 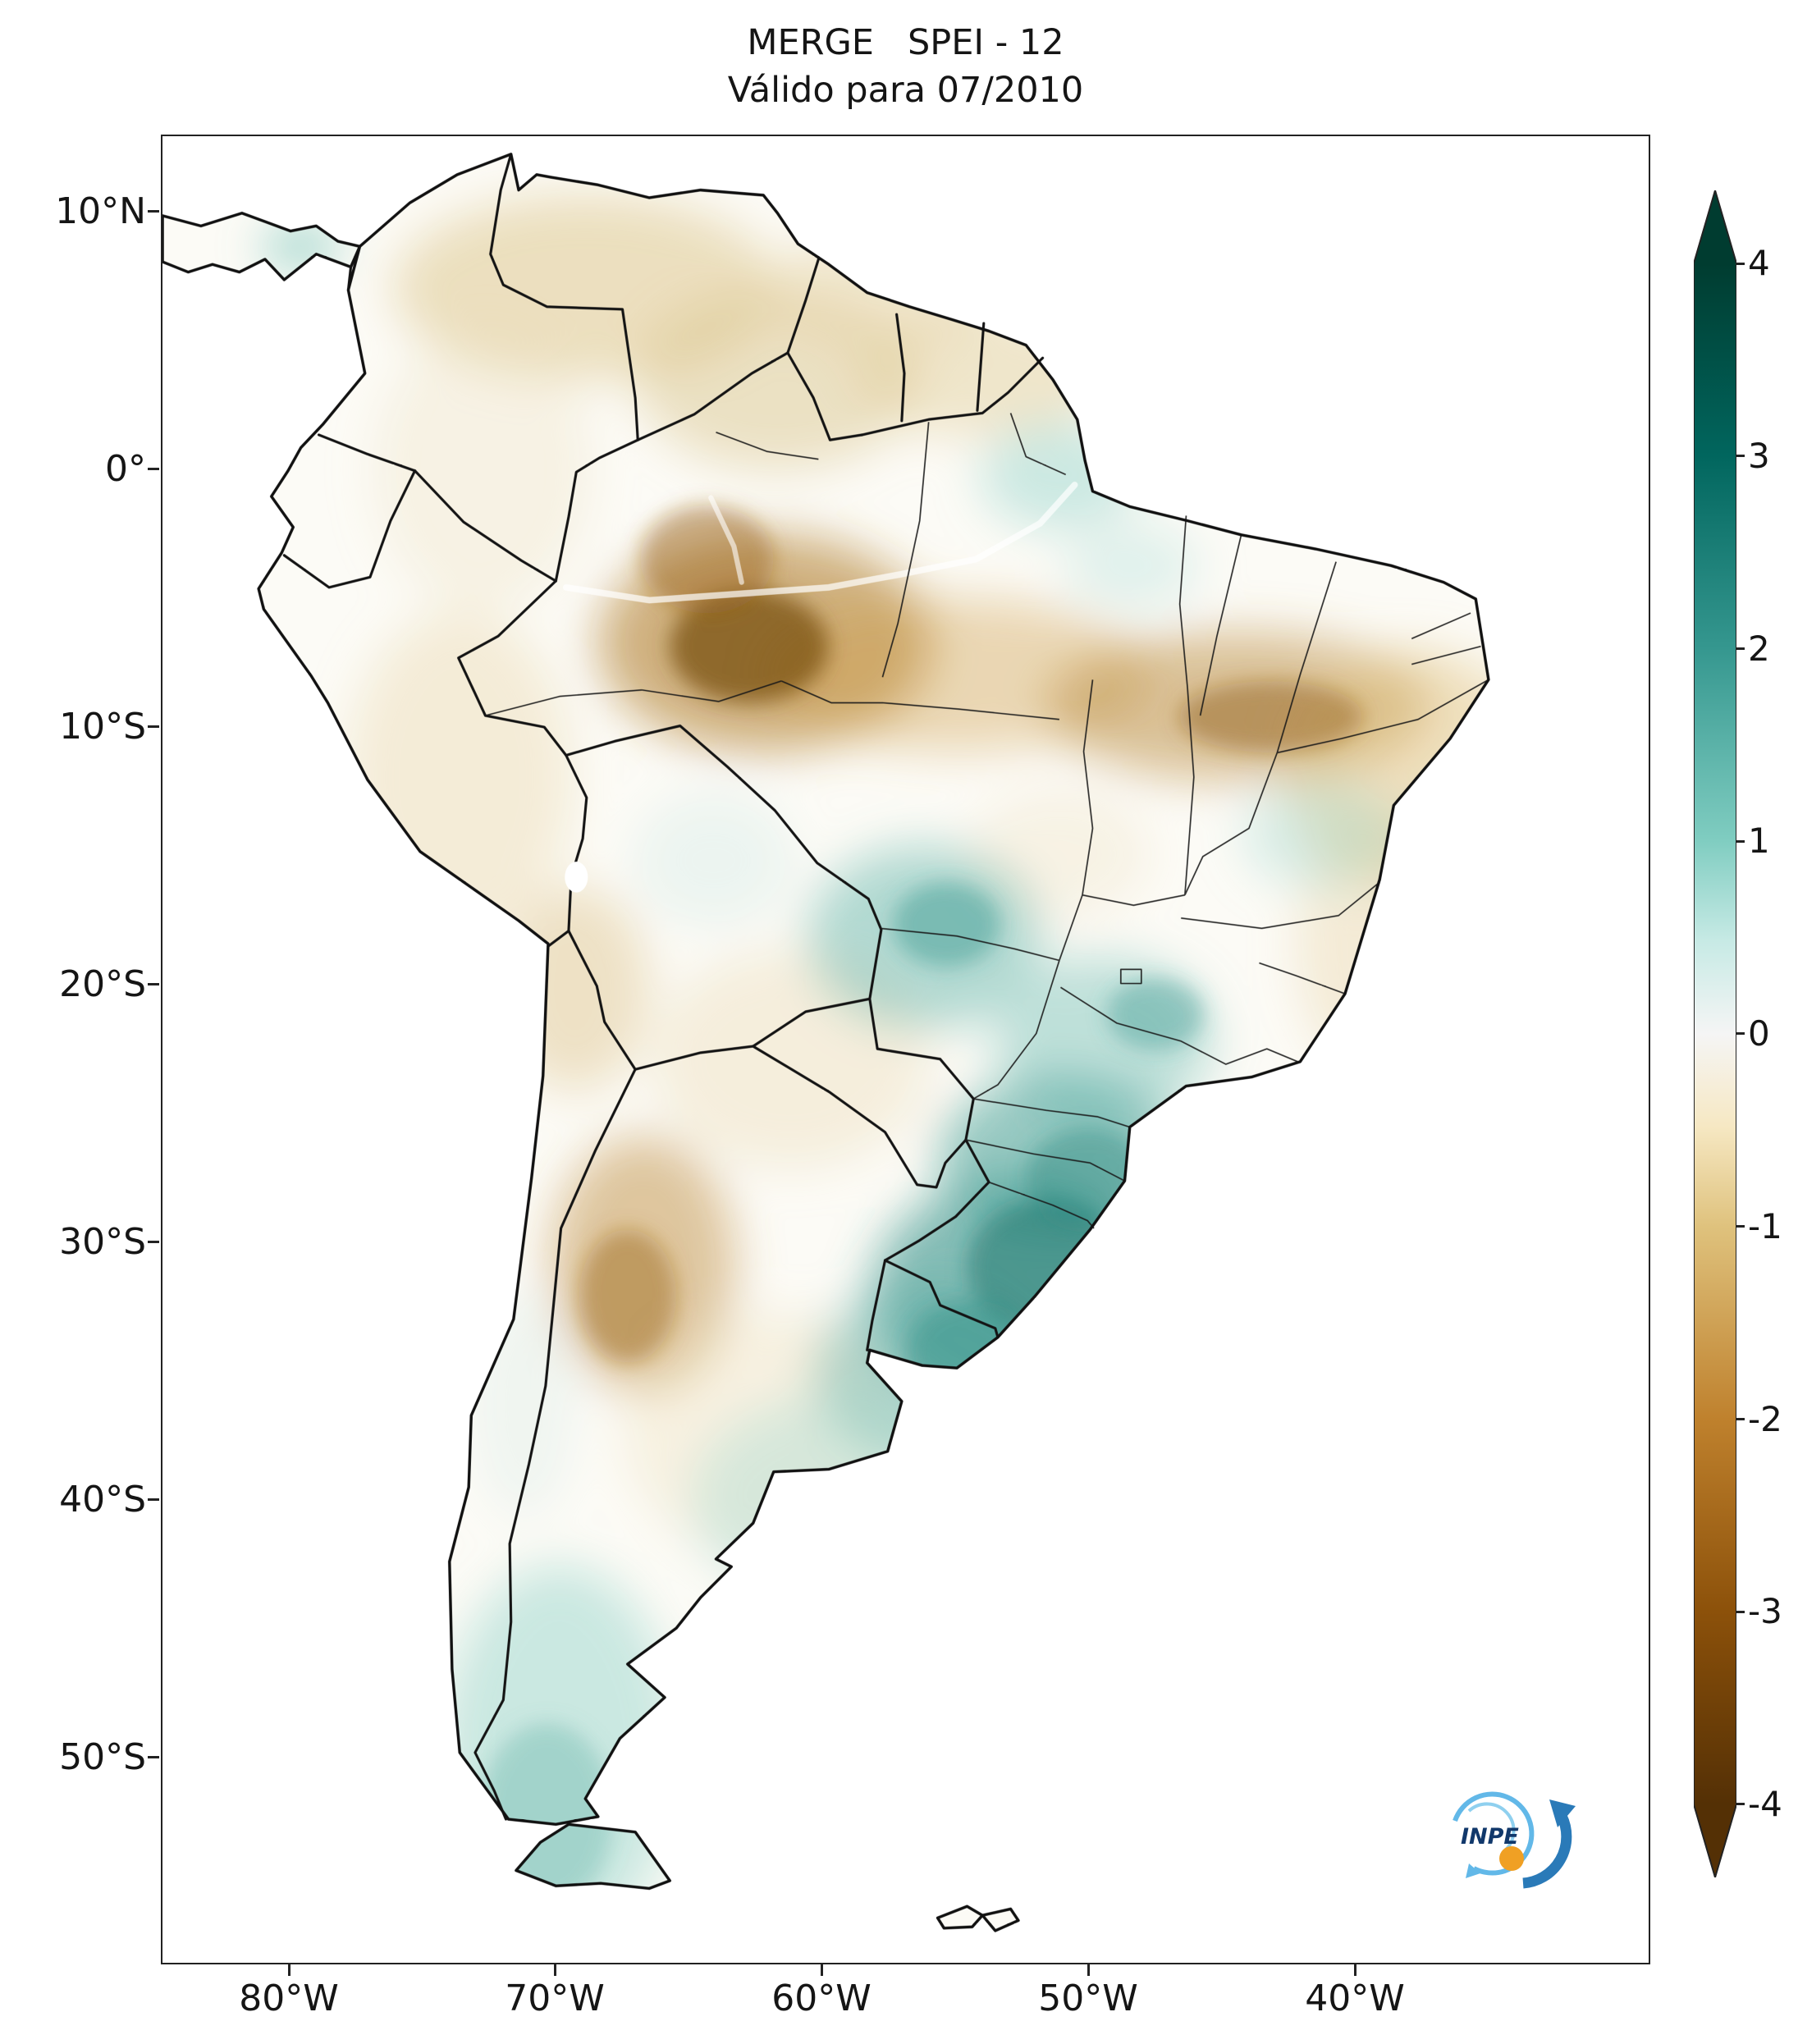 I want to click on y-tick-label: 30°S, so click(x=102, y=1242).